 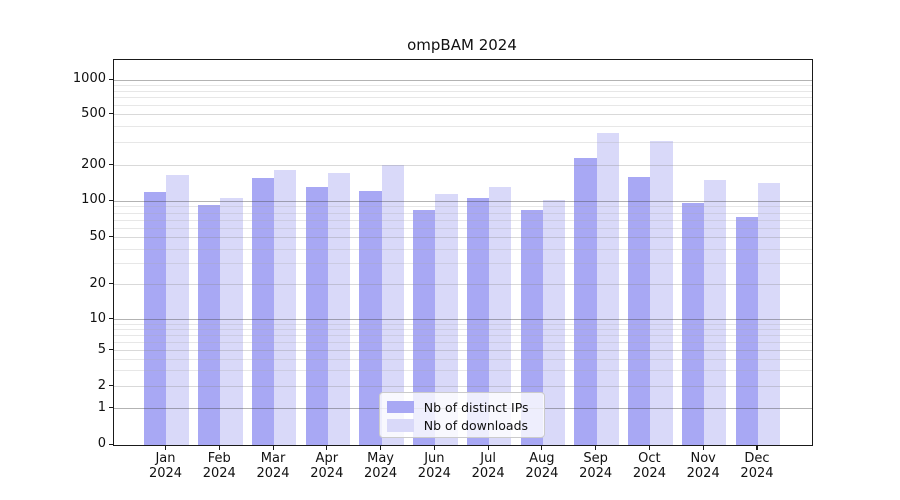 What do you see at coordinates (93, 113) in the screenshot?
I see `y-tick-label: 500` at bounding box center [93, 113].